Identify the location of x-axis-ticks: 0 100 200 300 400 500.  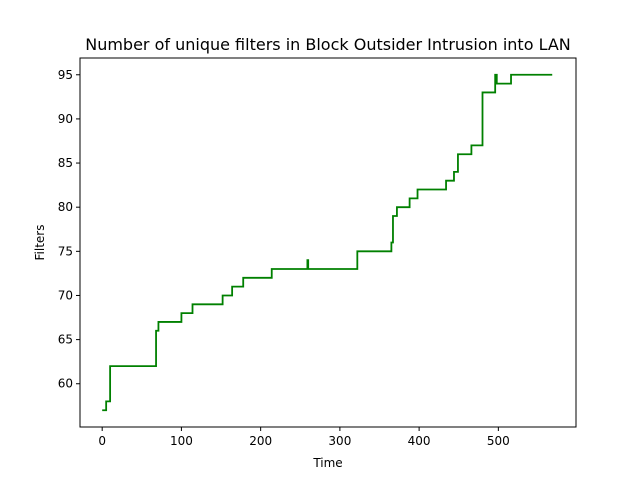
(304, 437).